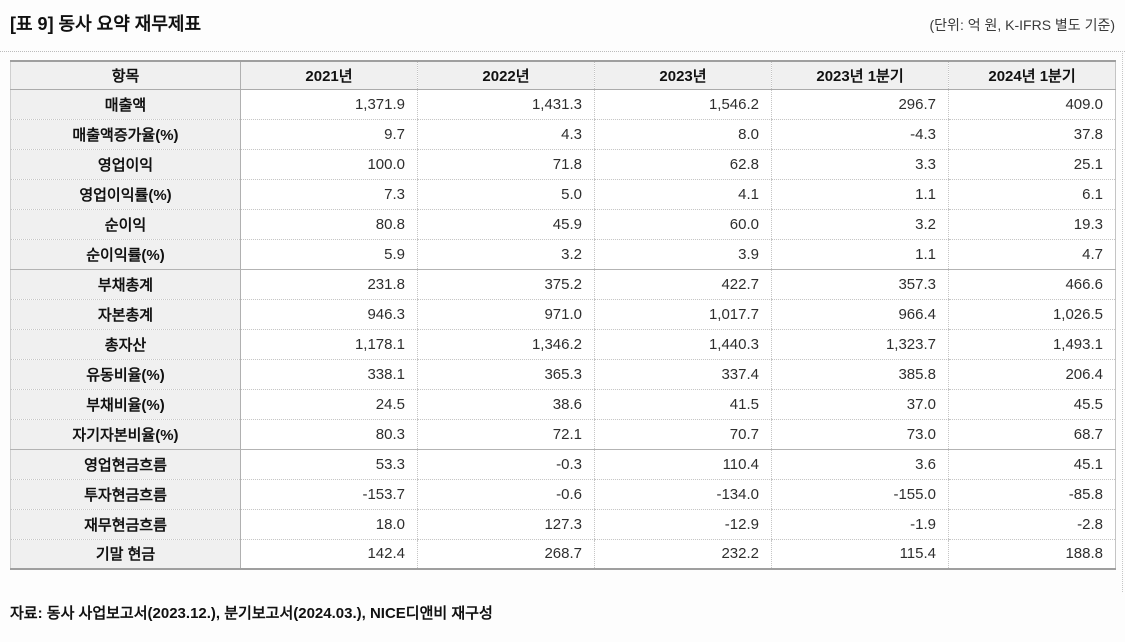 The height and width of the screenshot is (642, 1125). What do you see at coordinates (1032, 104) in the screenshot?
I see `value-cell: 409.0` at bounding box center [1032, 104].